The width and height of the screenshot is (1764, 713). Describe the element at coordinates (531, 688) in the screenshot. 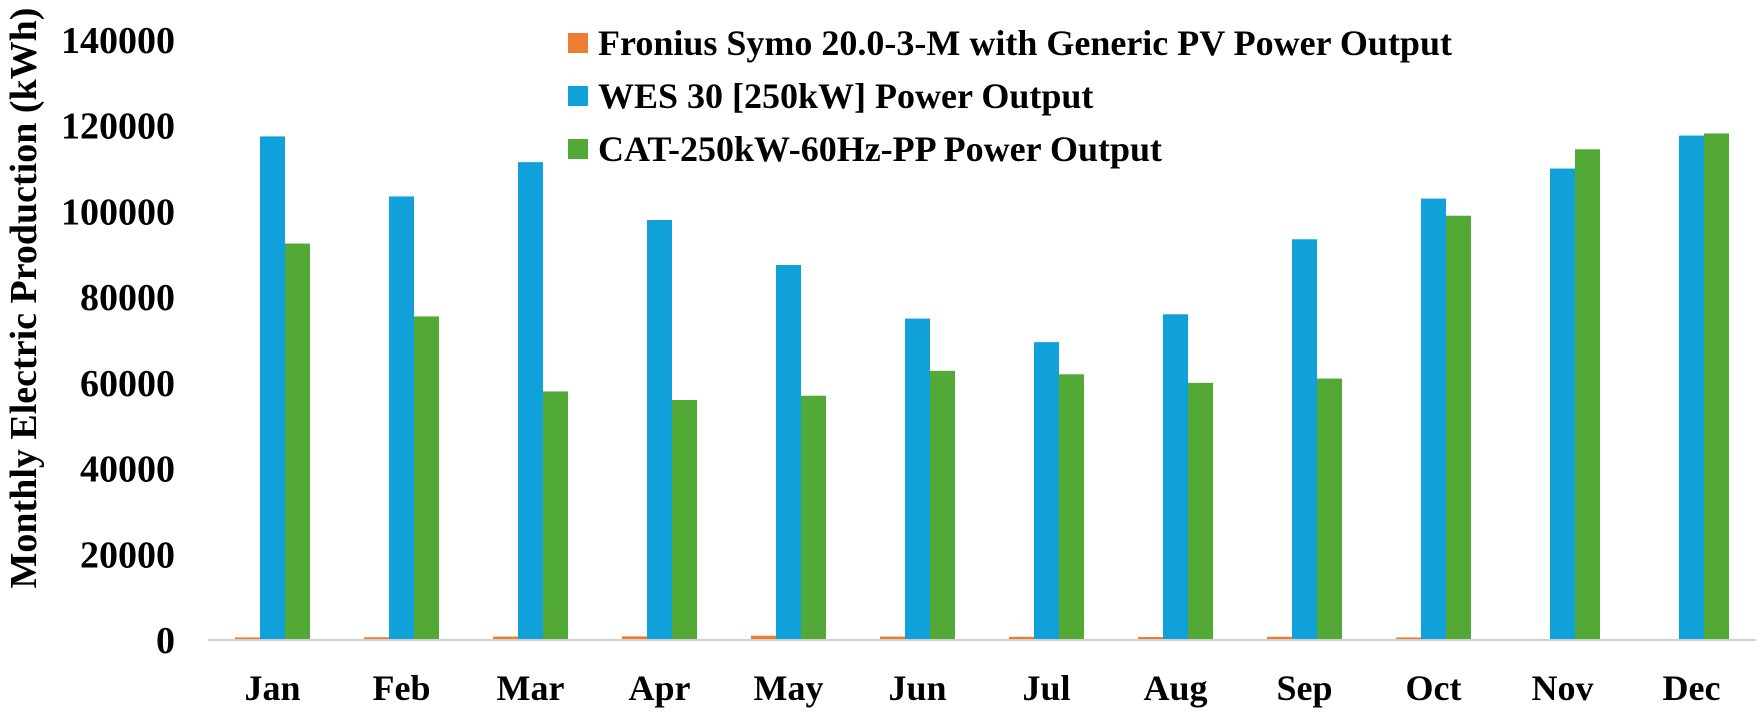

I see `x-tick-label: Mar` at that location.